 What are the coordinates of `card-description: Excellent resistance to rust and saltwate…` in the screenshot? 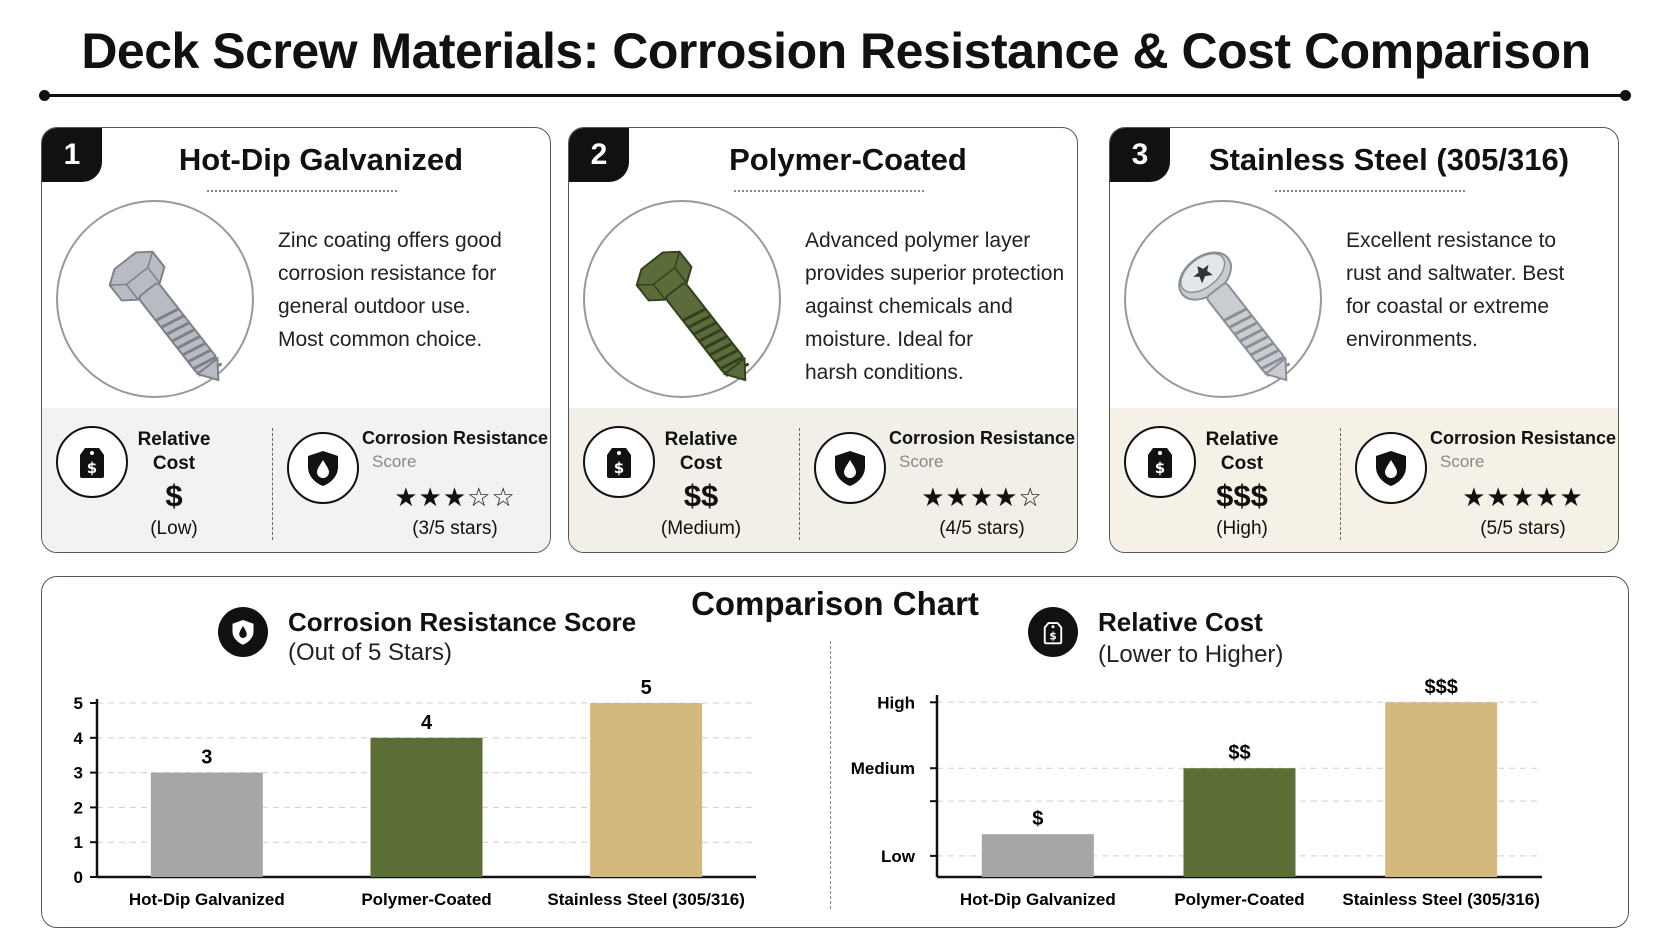 It's located at (1479, 290).